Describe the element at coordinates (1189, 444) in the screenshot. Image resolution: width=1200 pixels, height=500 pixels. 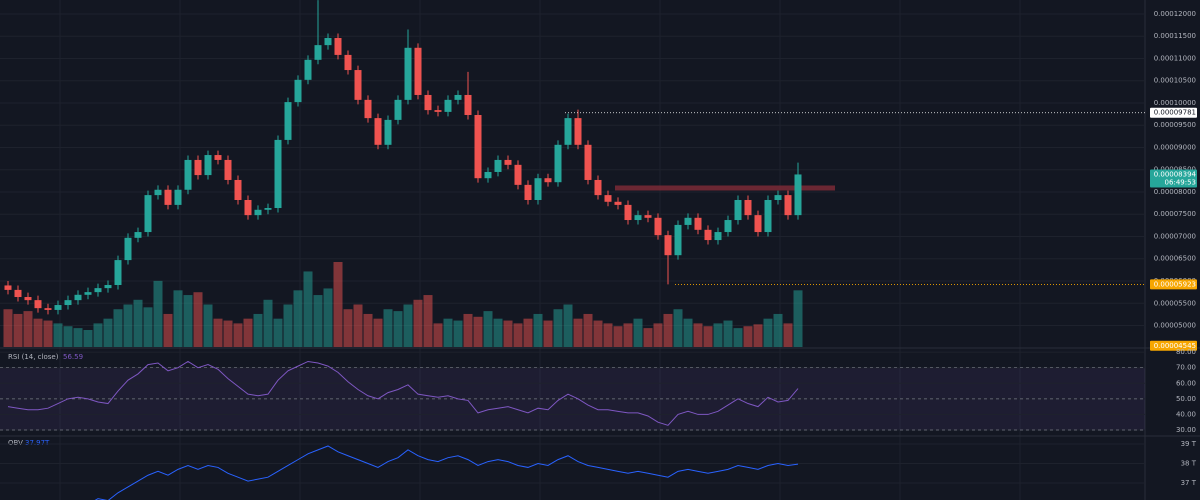
I see `y-tick-label: 39 T` at that location.